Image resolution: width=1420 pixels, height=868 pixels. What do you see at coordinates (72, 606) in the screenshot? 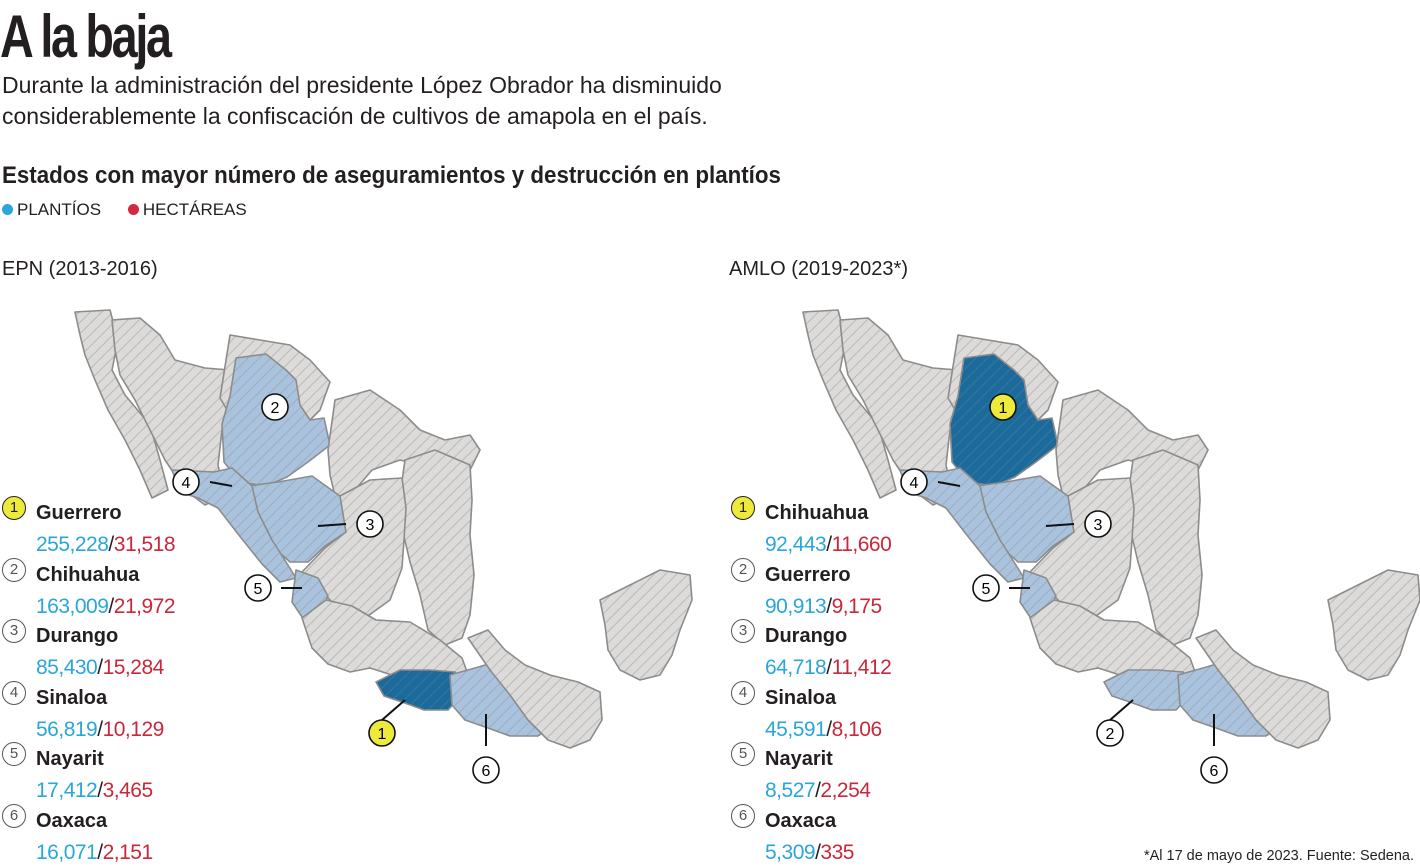
I see `epn-plantios-value: 163,009` at bounding box center [72, 606].